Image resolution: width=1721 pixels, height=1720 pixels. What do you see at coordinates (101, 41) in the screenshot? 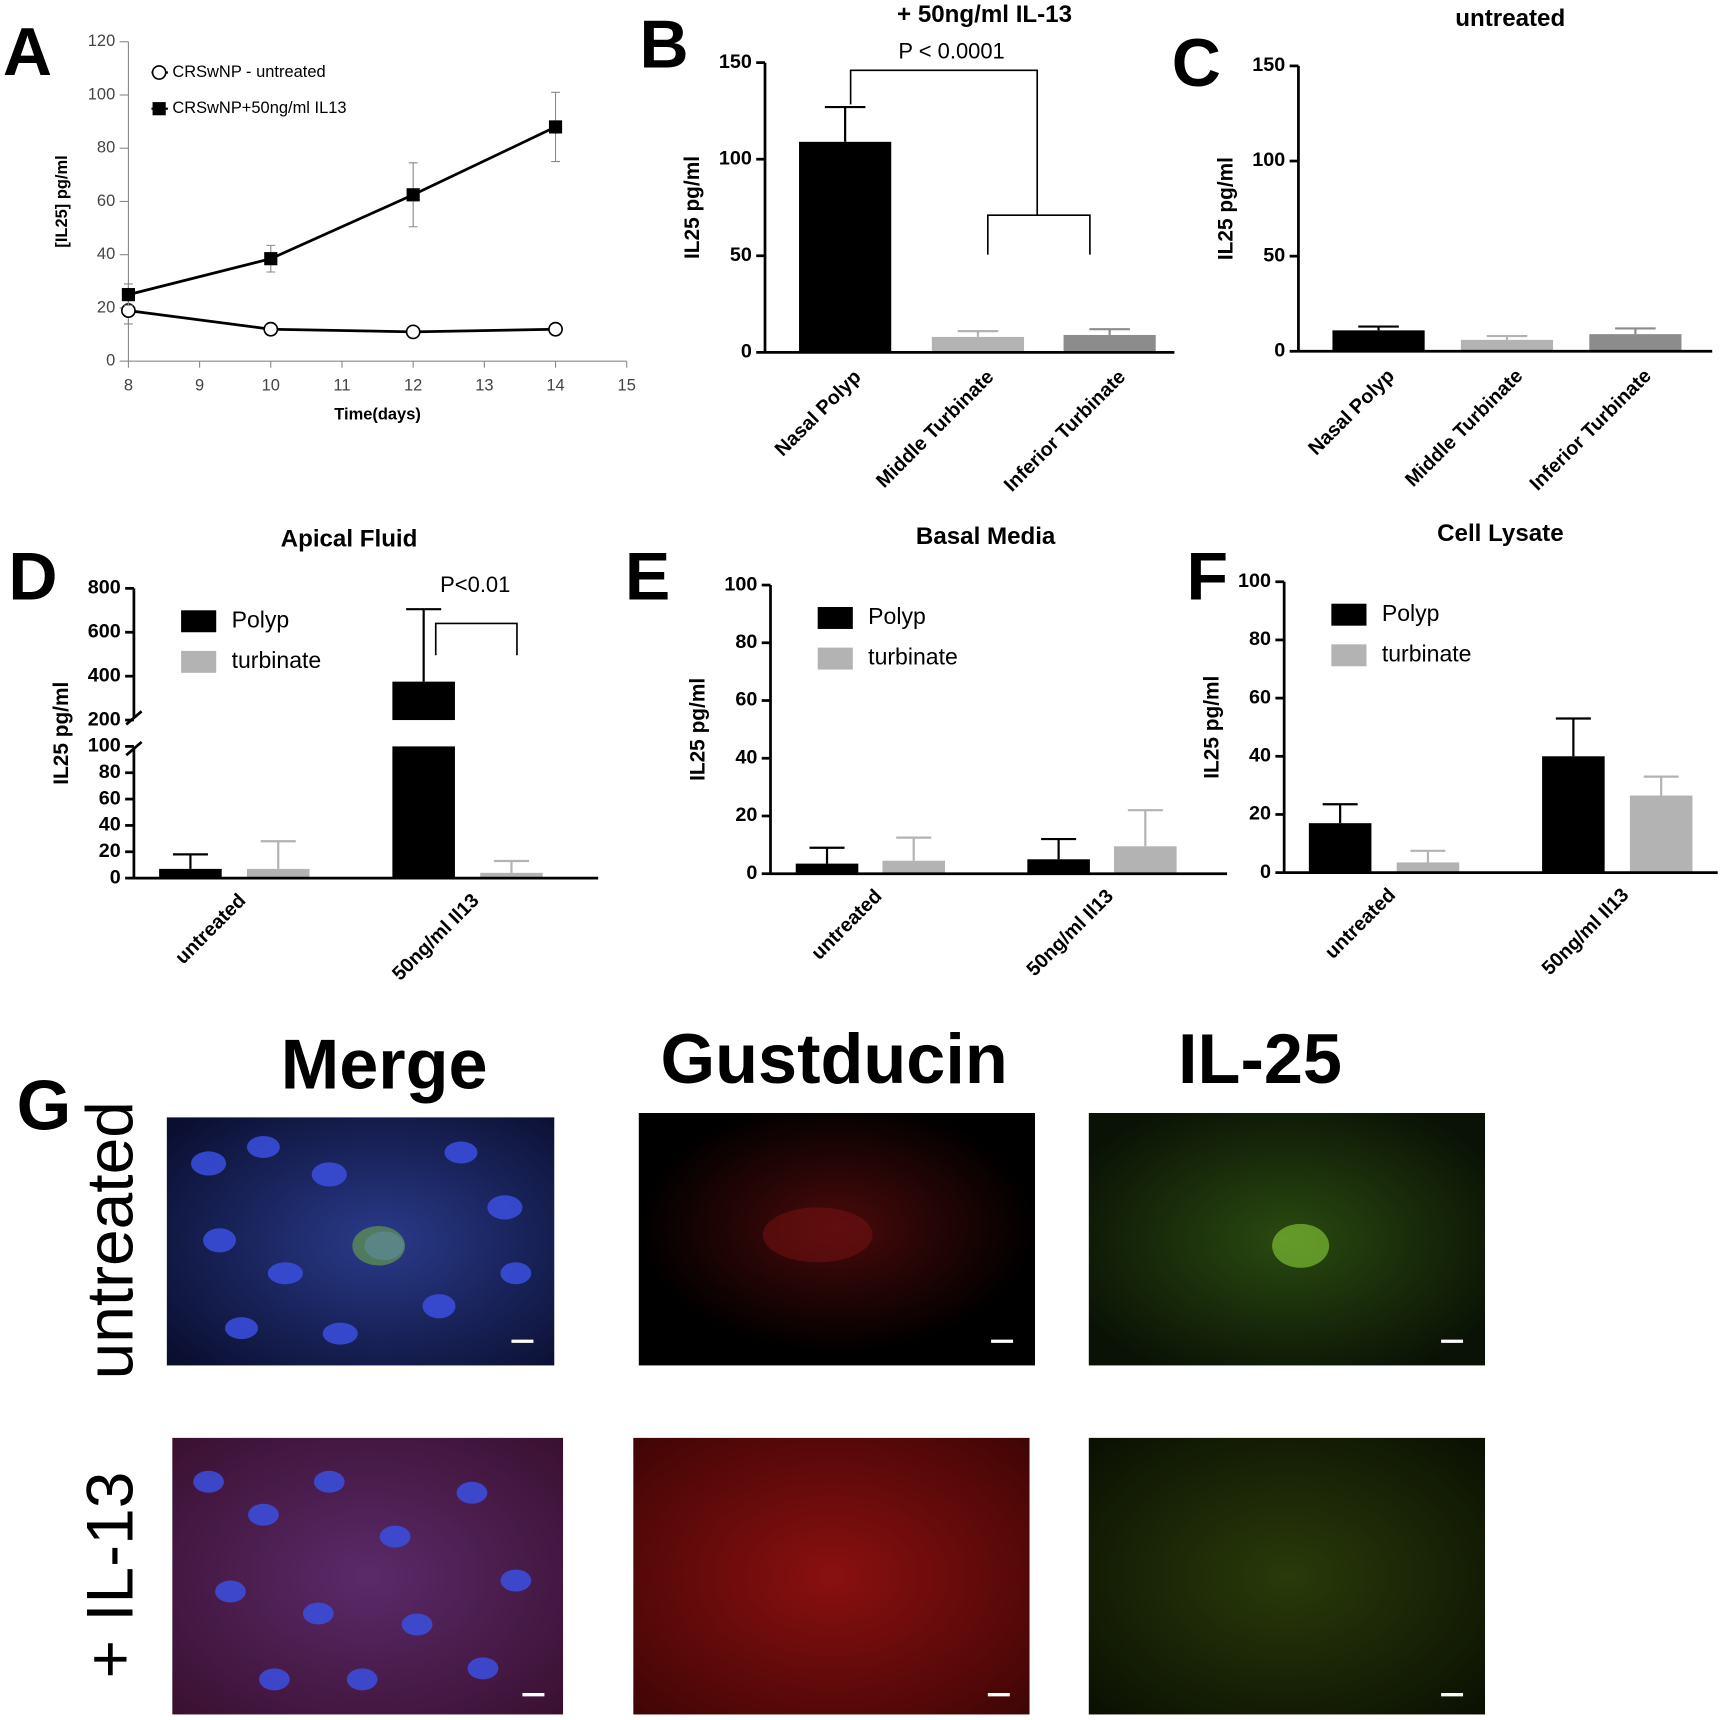
I see `y-tick-label: 120` at bounding box center [101, 41].